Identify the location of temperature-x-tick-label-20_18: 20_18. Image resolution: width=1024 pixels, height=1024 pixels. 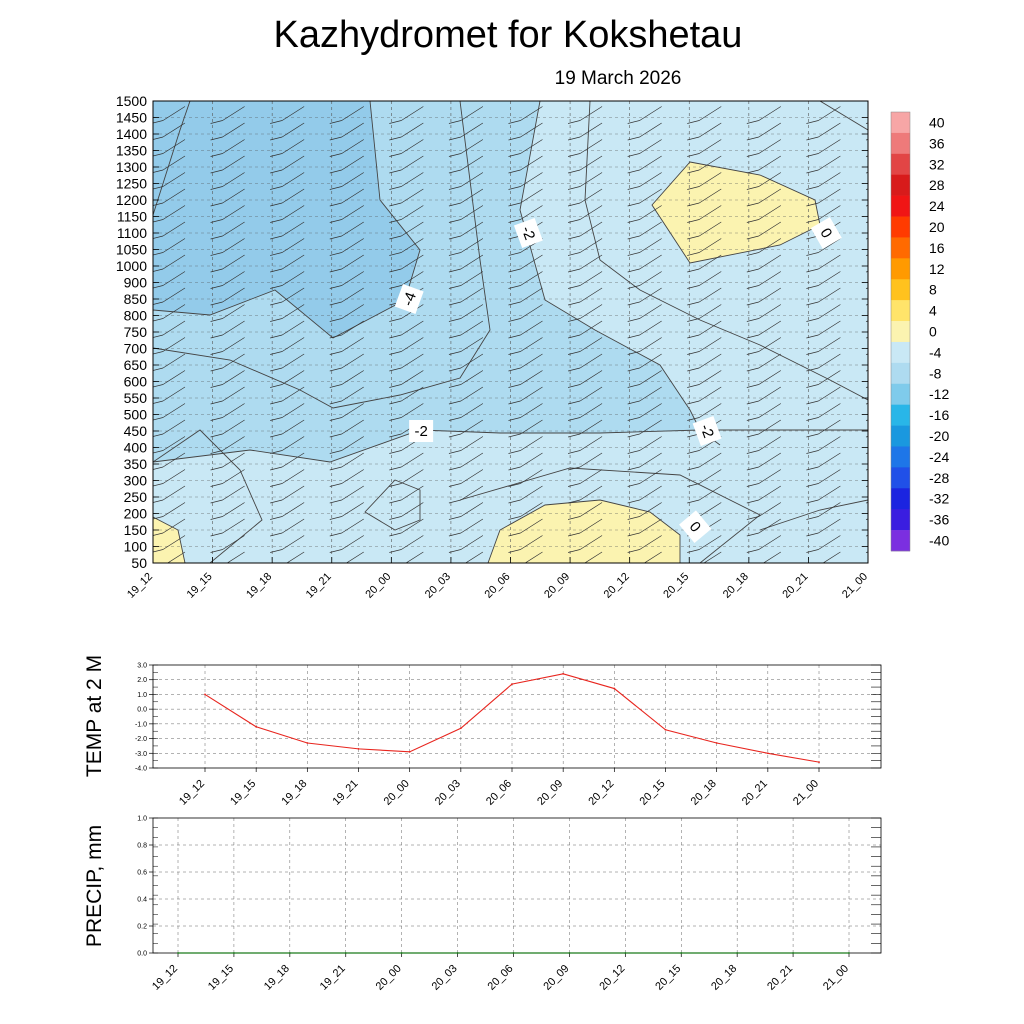
(704, 793).